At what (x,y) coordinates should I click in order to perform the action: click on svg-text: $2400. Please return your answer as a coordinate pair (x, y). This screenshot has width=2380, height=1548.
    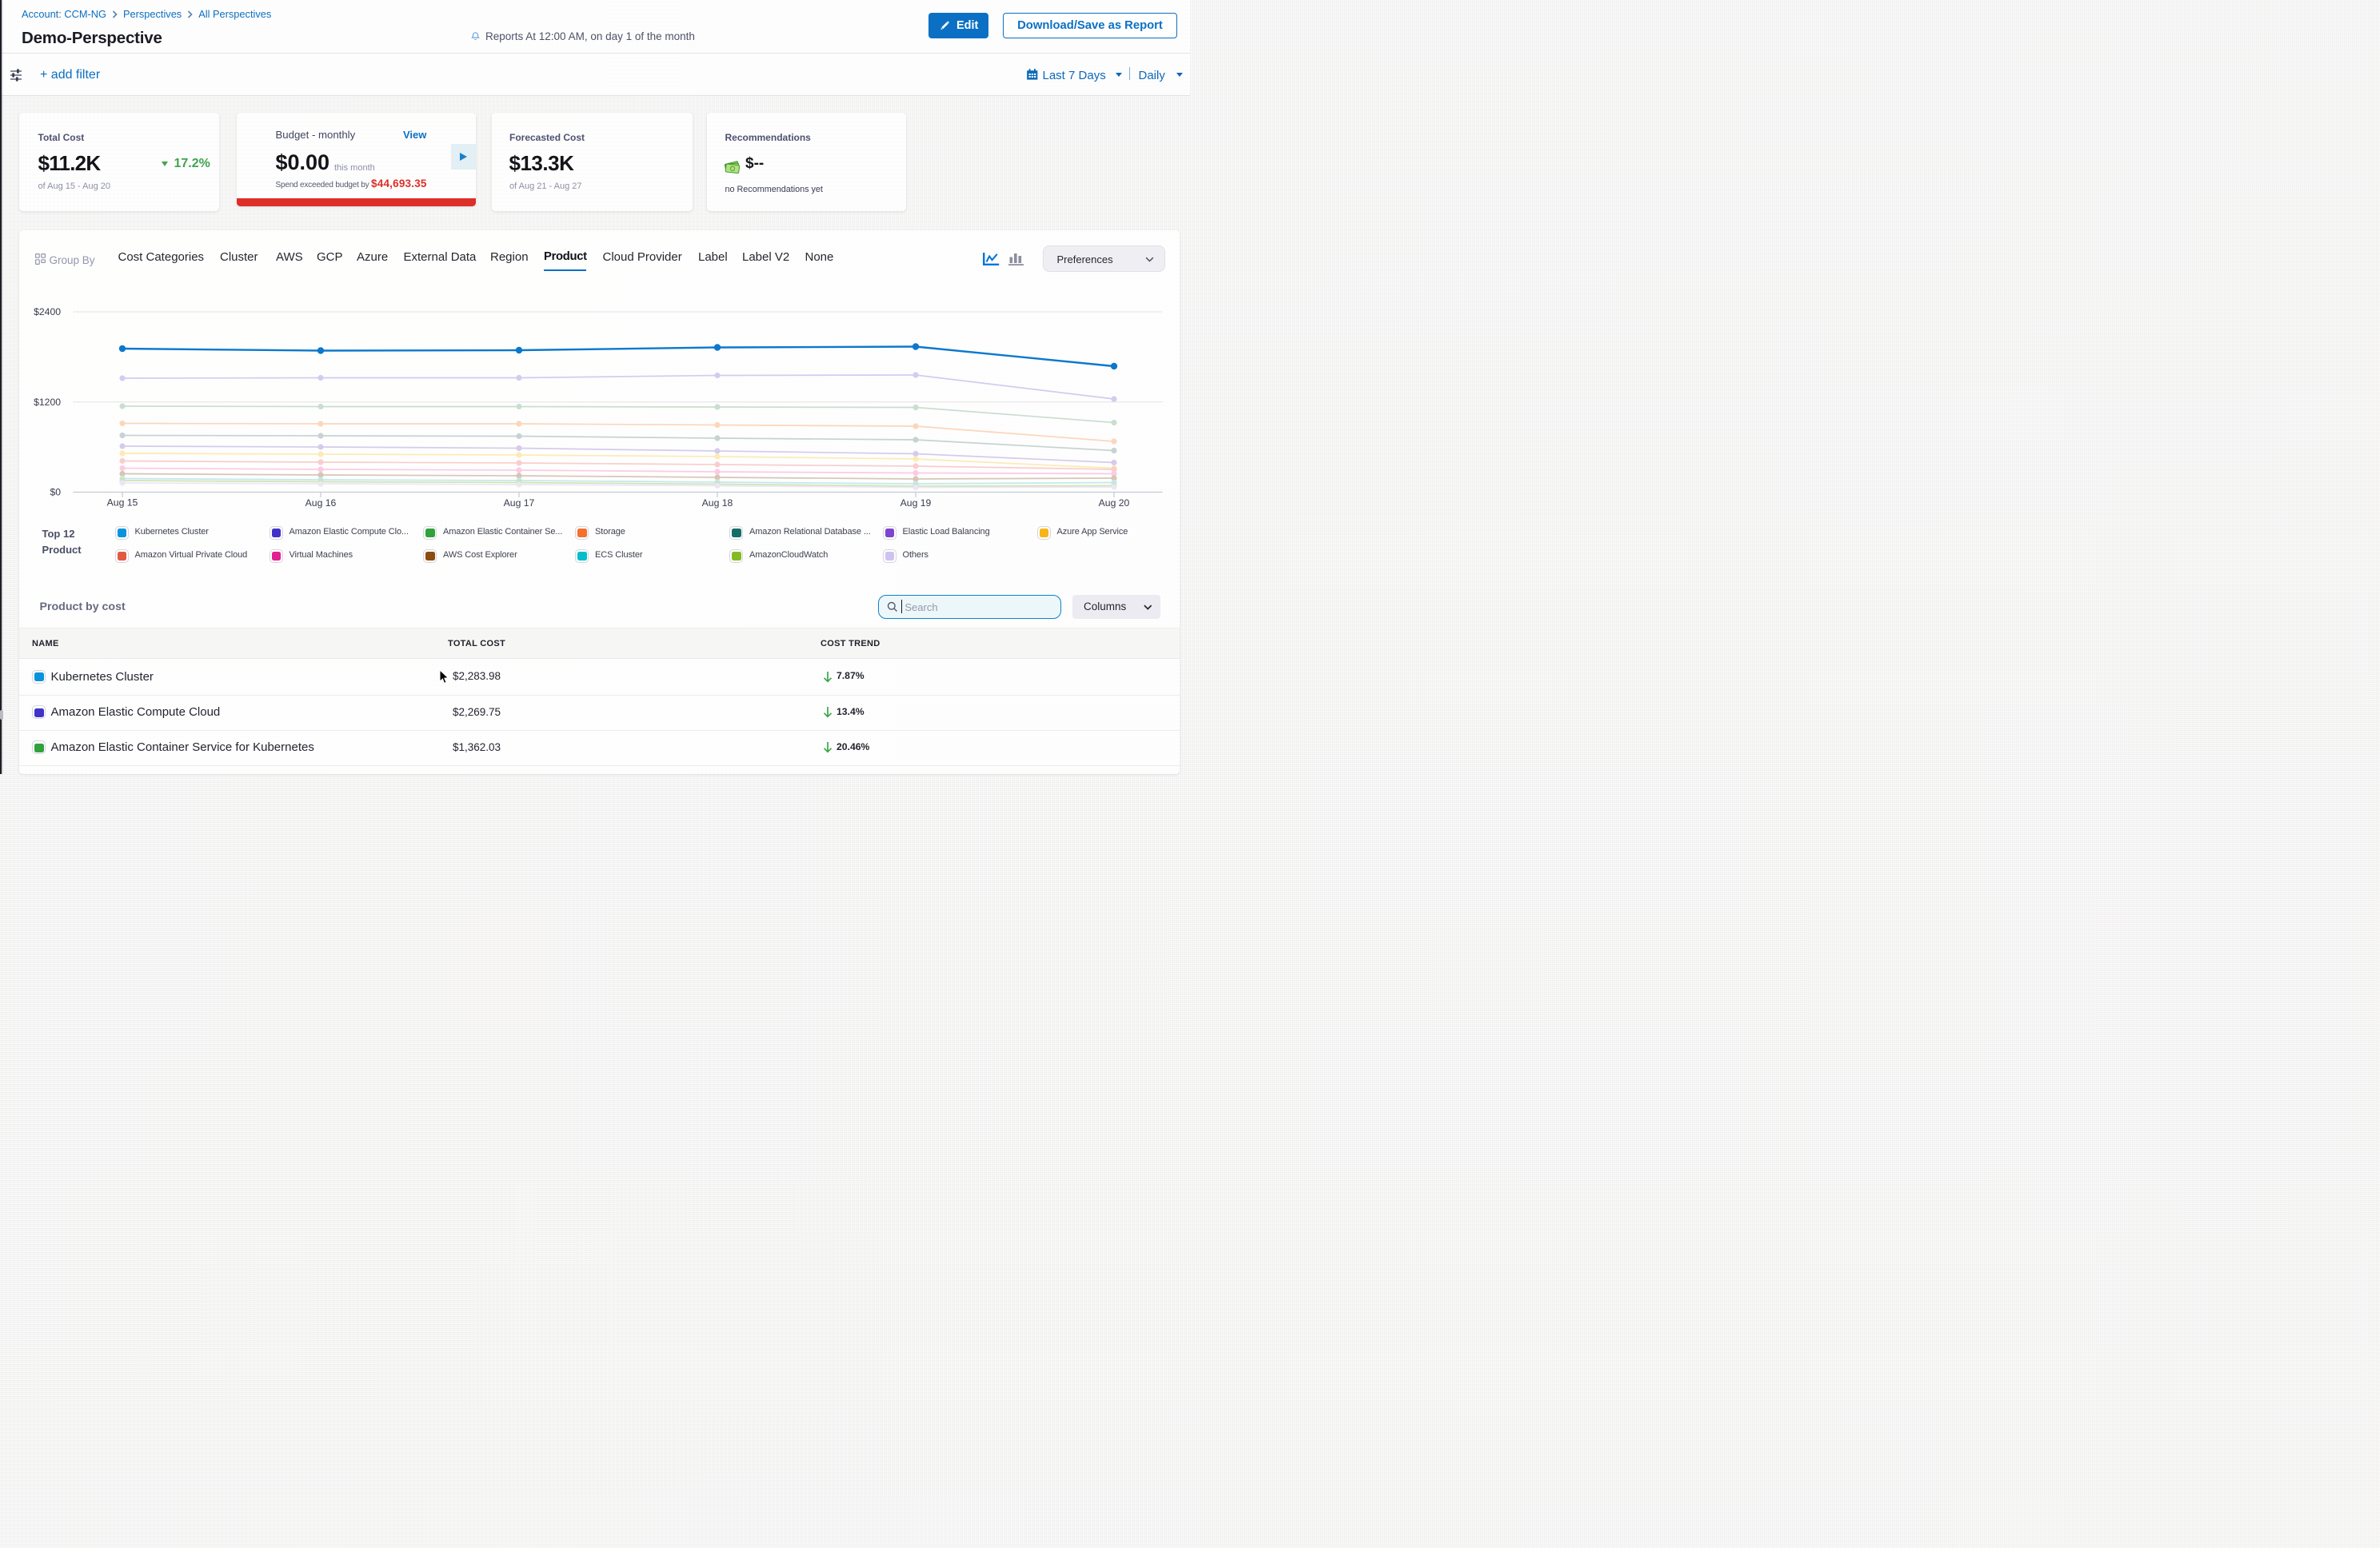
    Looking at the image, I should click on (47, 311).